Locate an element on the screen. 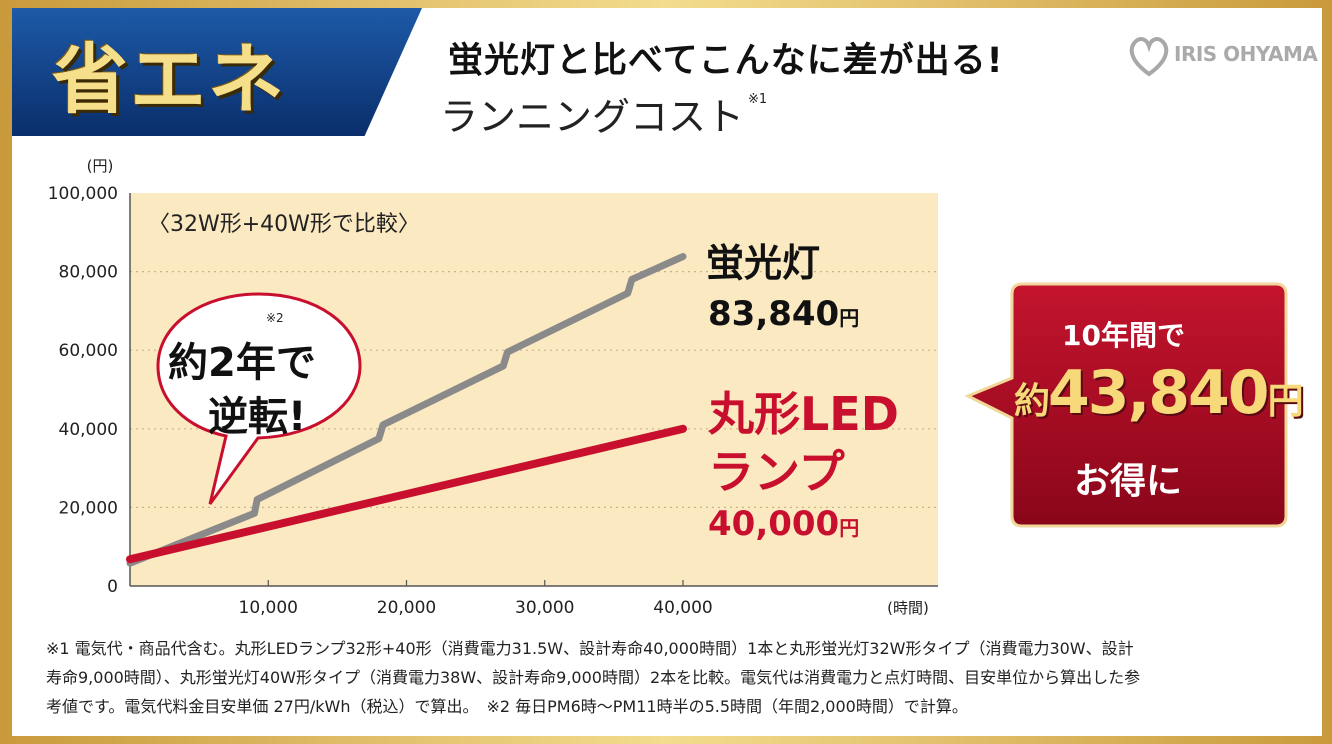  brand-name: IRIS OHYAMA is located at coordinates (1246, 54).